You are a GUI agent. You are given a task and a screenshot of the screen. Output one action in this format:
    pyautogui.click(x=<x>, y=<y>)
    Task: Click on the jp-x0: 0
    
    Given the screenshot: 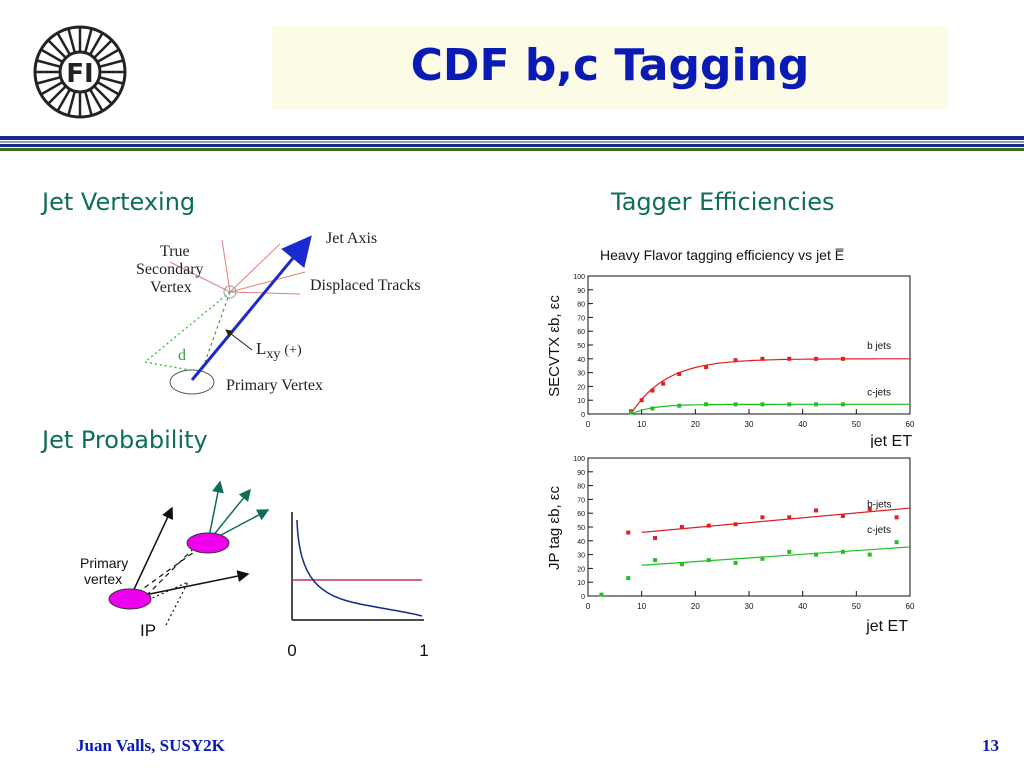 What is the action you would take?
    pyautogui.click(x=291, y=650)
    